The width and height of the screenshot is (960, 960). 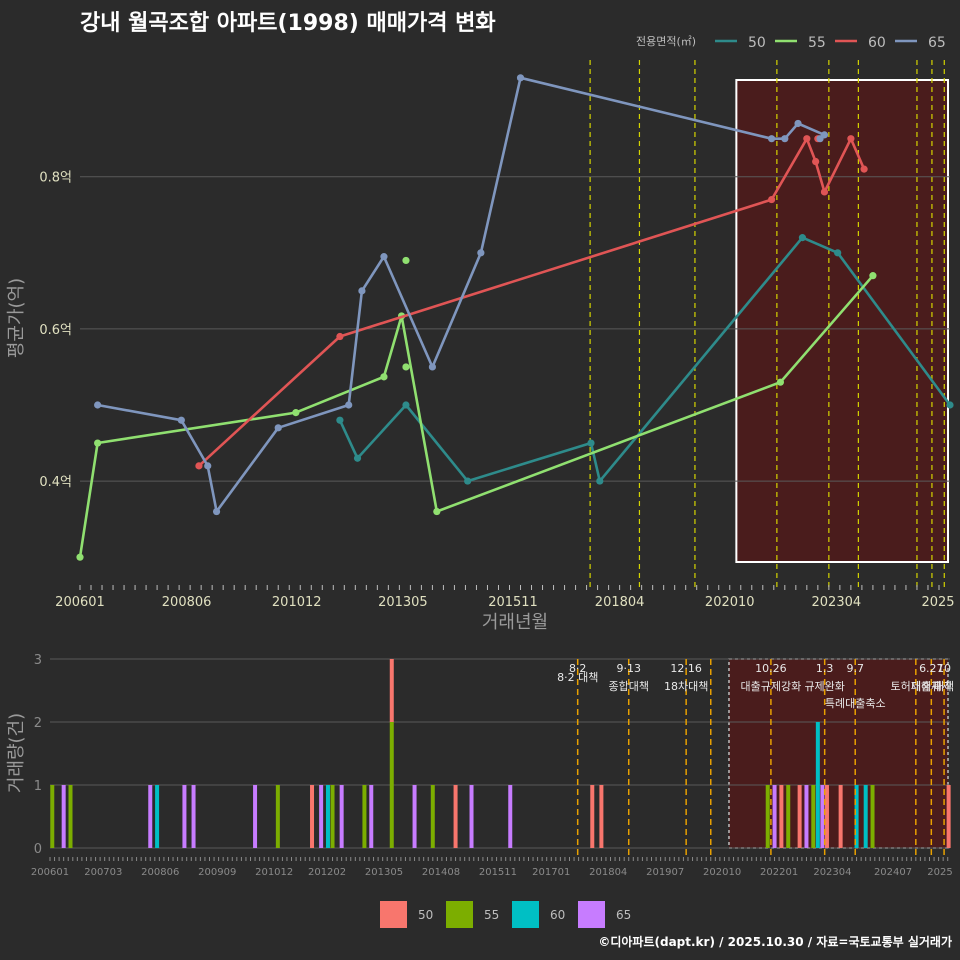 I want to click on x-tick-label: 200909, so click(x=217, y=872).